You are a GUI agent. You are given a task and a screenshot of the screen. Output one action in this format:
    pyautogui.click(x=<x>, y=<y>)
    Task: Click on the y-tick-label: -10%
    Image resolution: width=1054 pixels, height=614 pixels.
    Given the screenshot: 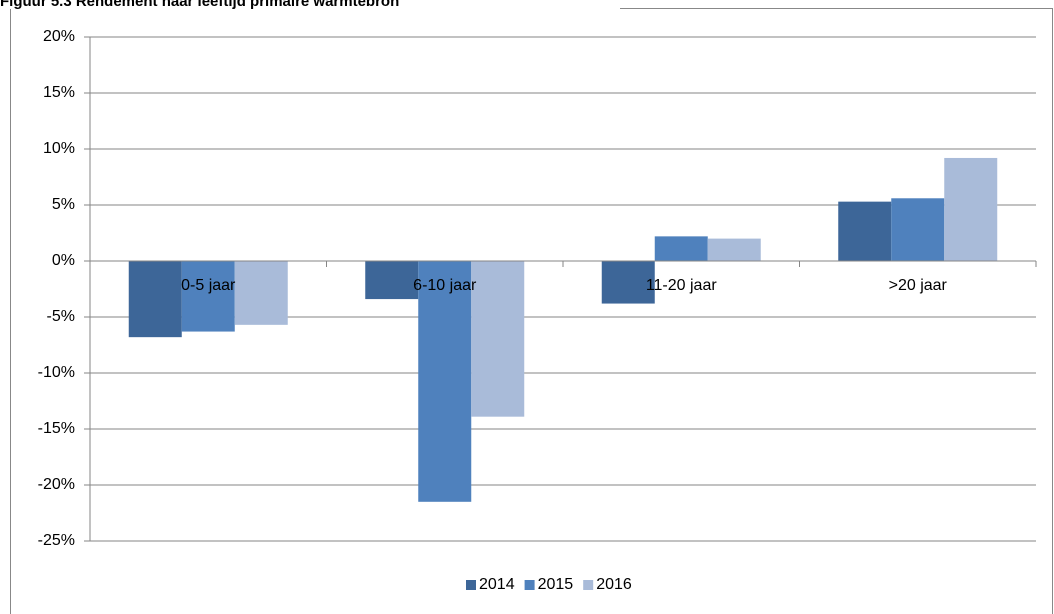 What is the action you would take?
    pyautogui.click(x=56, y=372)
    